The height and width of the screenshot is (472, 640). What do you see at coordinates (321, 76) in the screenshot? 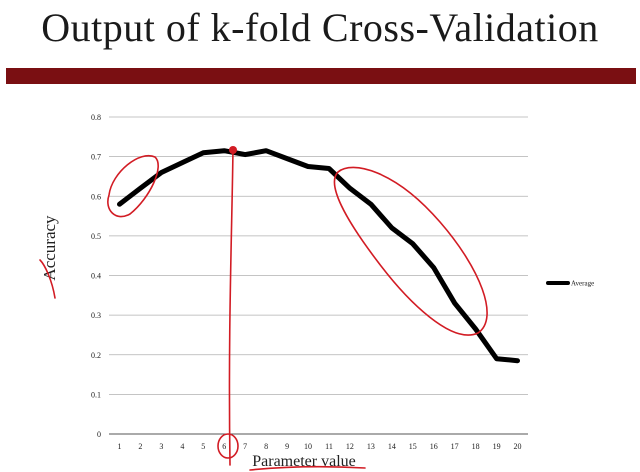
I see `title-divider-bar` at bounding box center [321, 76].